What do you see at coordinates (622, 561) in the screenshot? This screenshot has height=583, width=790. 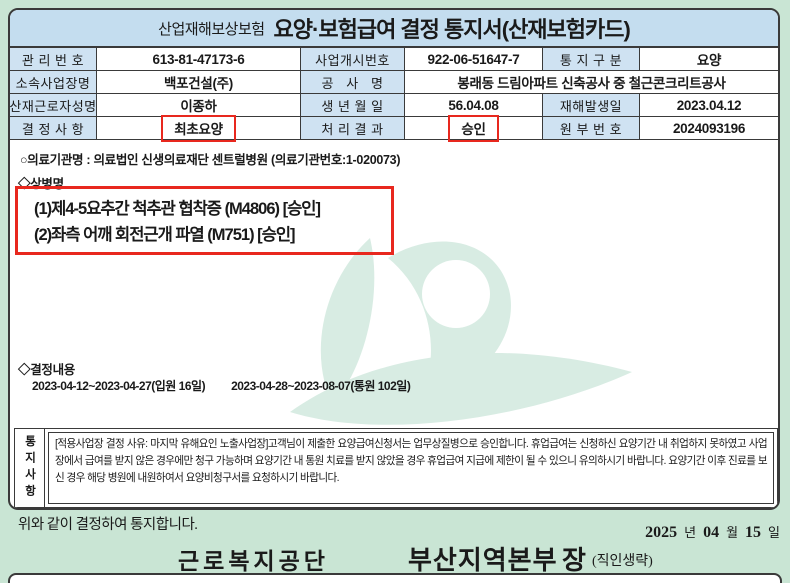 I see `stamp-omitted-note: (직인생략)` at bounding box center [622, 561].